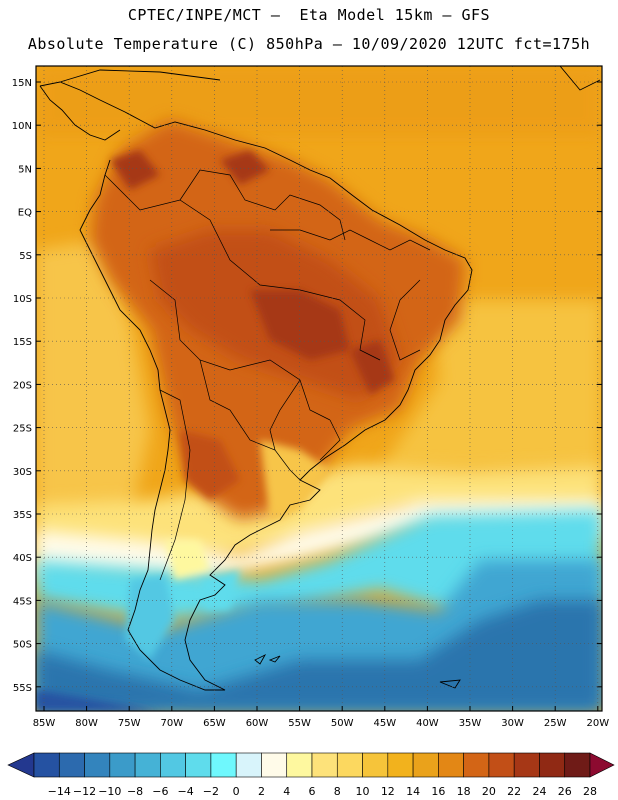  Describe the element at coordinates (171, 723) in the screenshot. I see `lon-label: 70W` at that location.